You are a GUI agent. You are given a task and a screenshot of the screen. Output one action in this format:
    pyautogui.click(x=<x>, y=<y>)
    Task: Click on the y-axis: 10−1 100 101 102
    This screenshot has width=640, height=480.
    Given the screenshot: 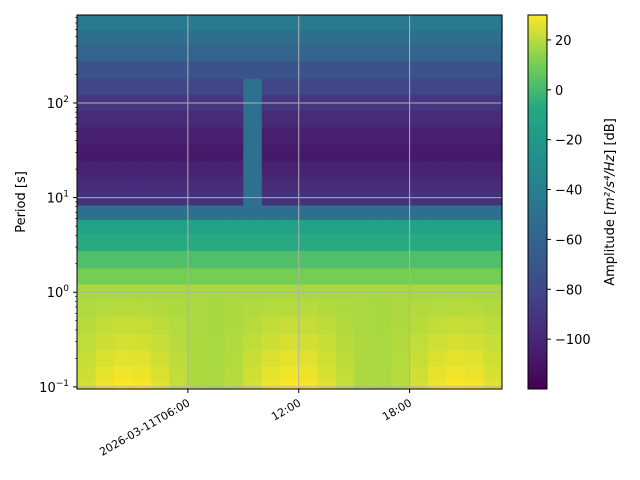 What is the action you would take?
    pyautogui.click(x=58, y=206)
    